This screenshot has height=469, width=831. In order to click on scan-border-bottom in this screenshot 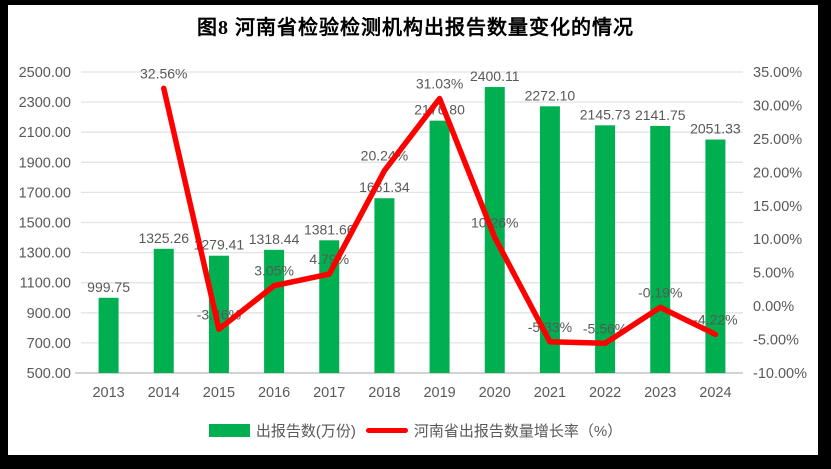, I will do `click(415, 462)`.